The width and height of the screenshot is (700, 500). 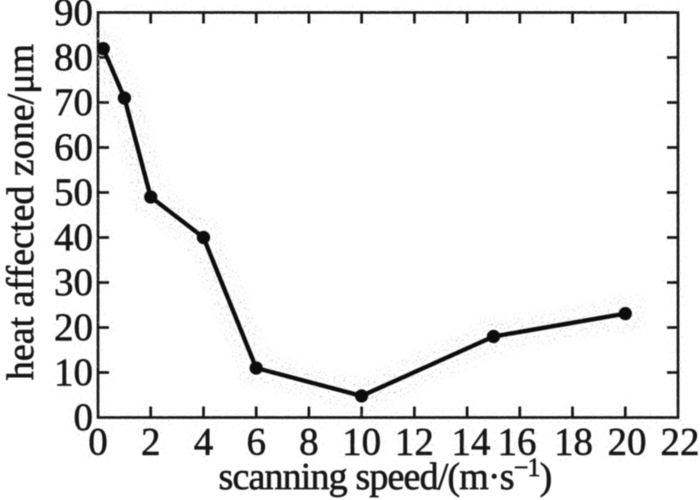 I want to click on svg-text: 70, so click(x=73, y=102).